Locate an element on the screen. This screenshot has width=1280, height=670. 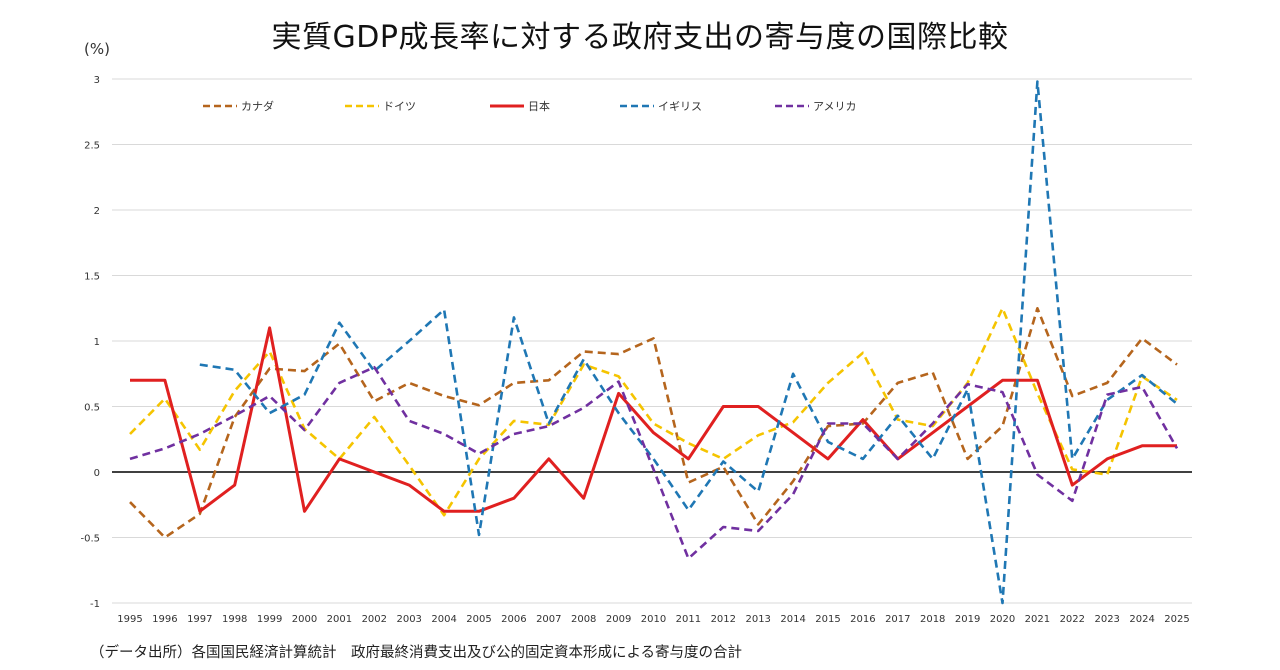
x-tick-label: 2017 is located at coordinates (897, 619).